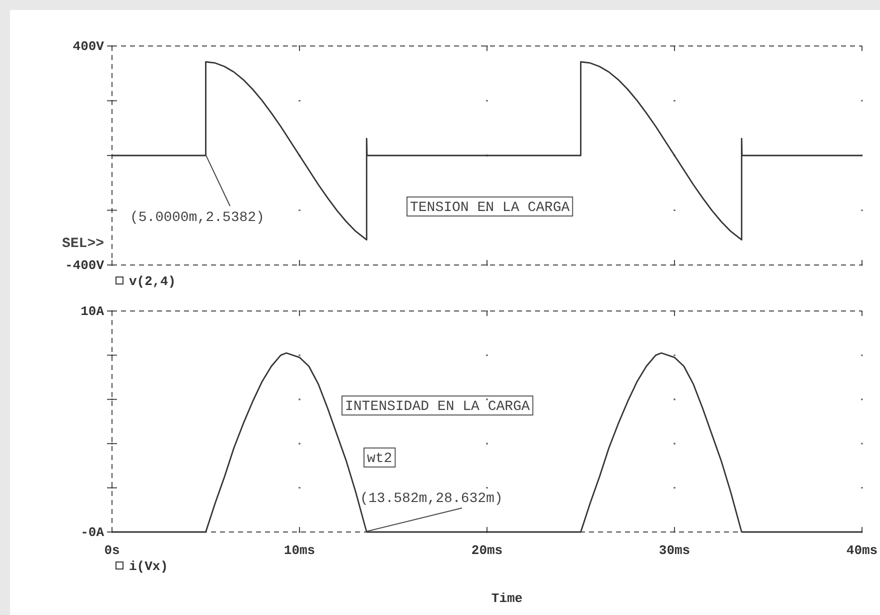  Describe the element at coordinates (507, 598) in the screenshot. I see `x-axis-title: Time` at that location.